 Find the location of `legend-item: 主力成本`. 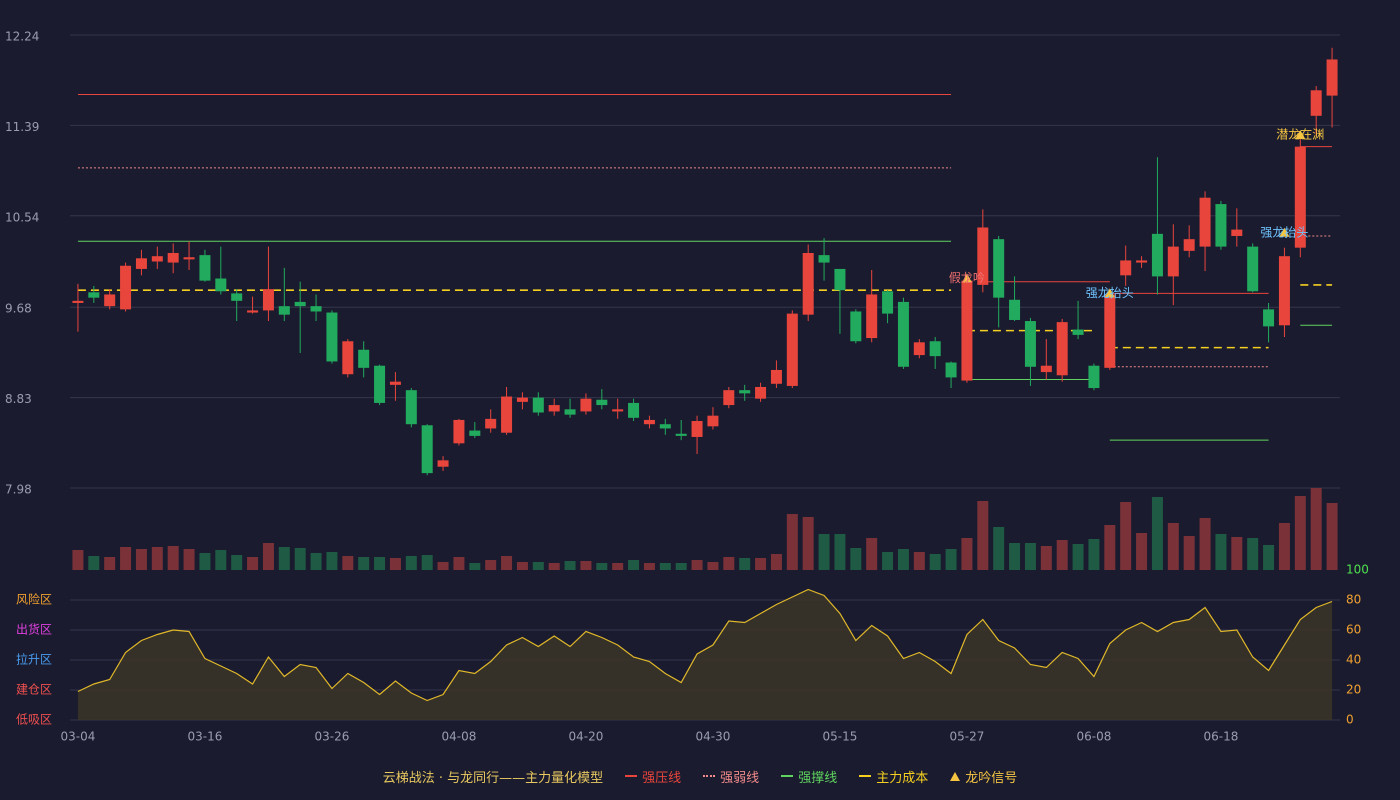

legend-item: 主力成本 is located at coordinates (893, 776).